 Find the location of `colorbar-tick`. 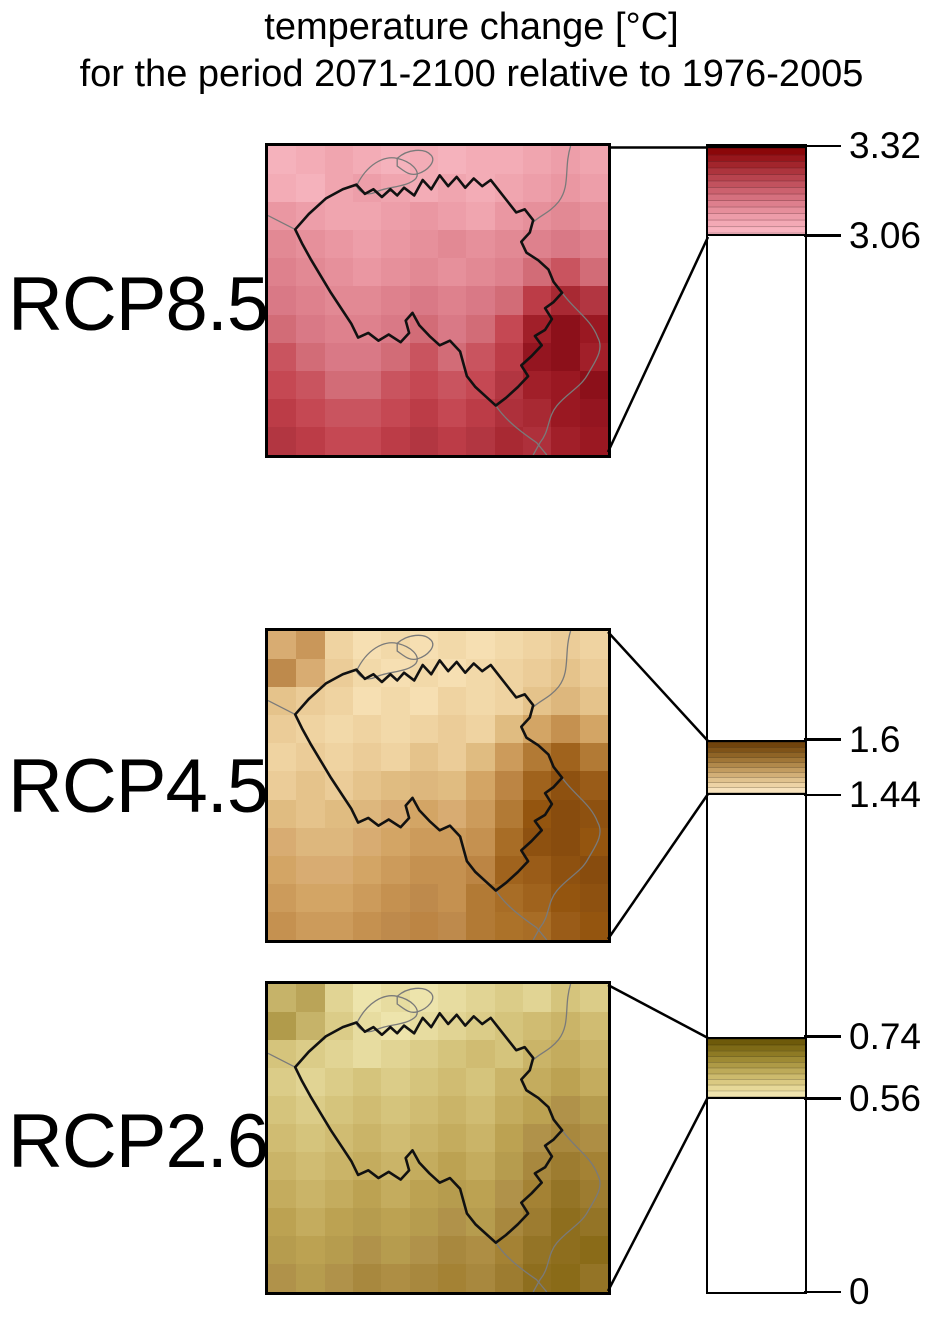

colorbar-tick is located at coordinates (822, 146).